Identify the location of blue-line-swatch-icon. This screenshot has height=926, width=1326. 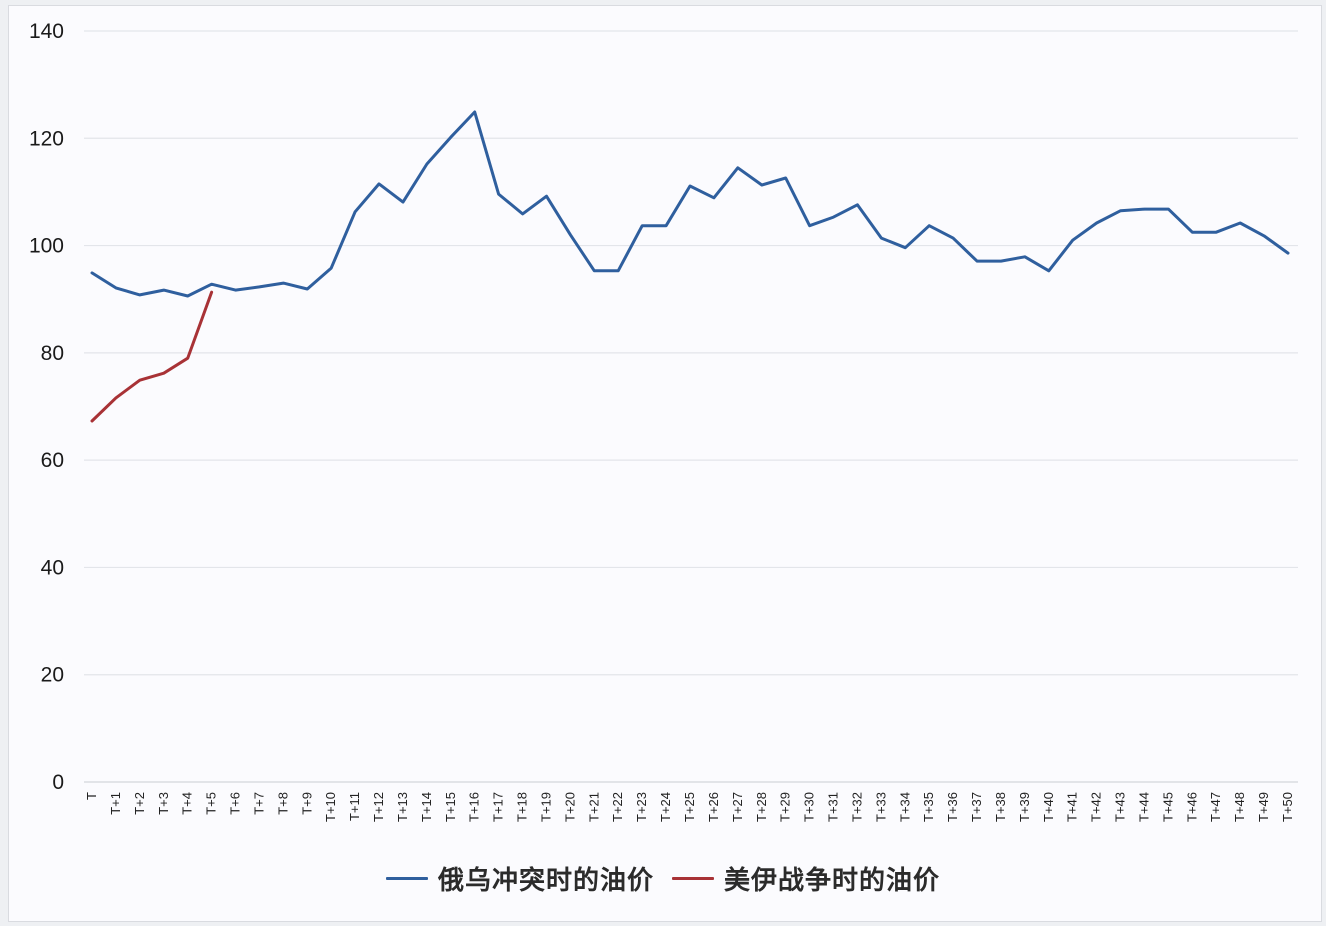
(406, 878).